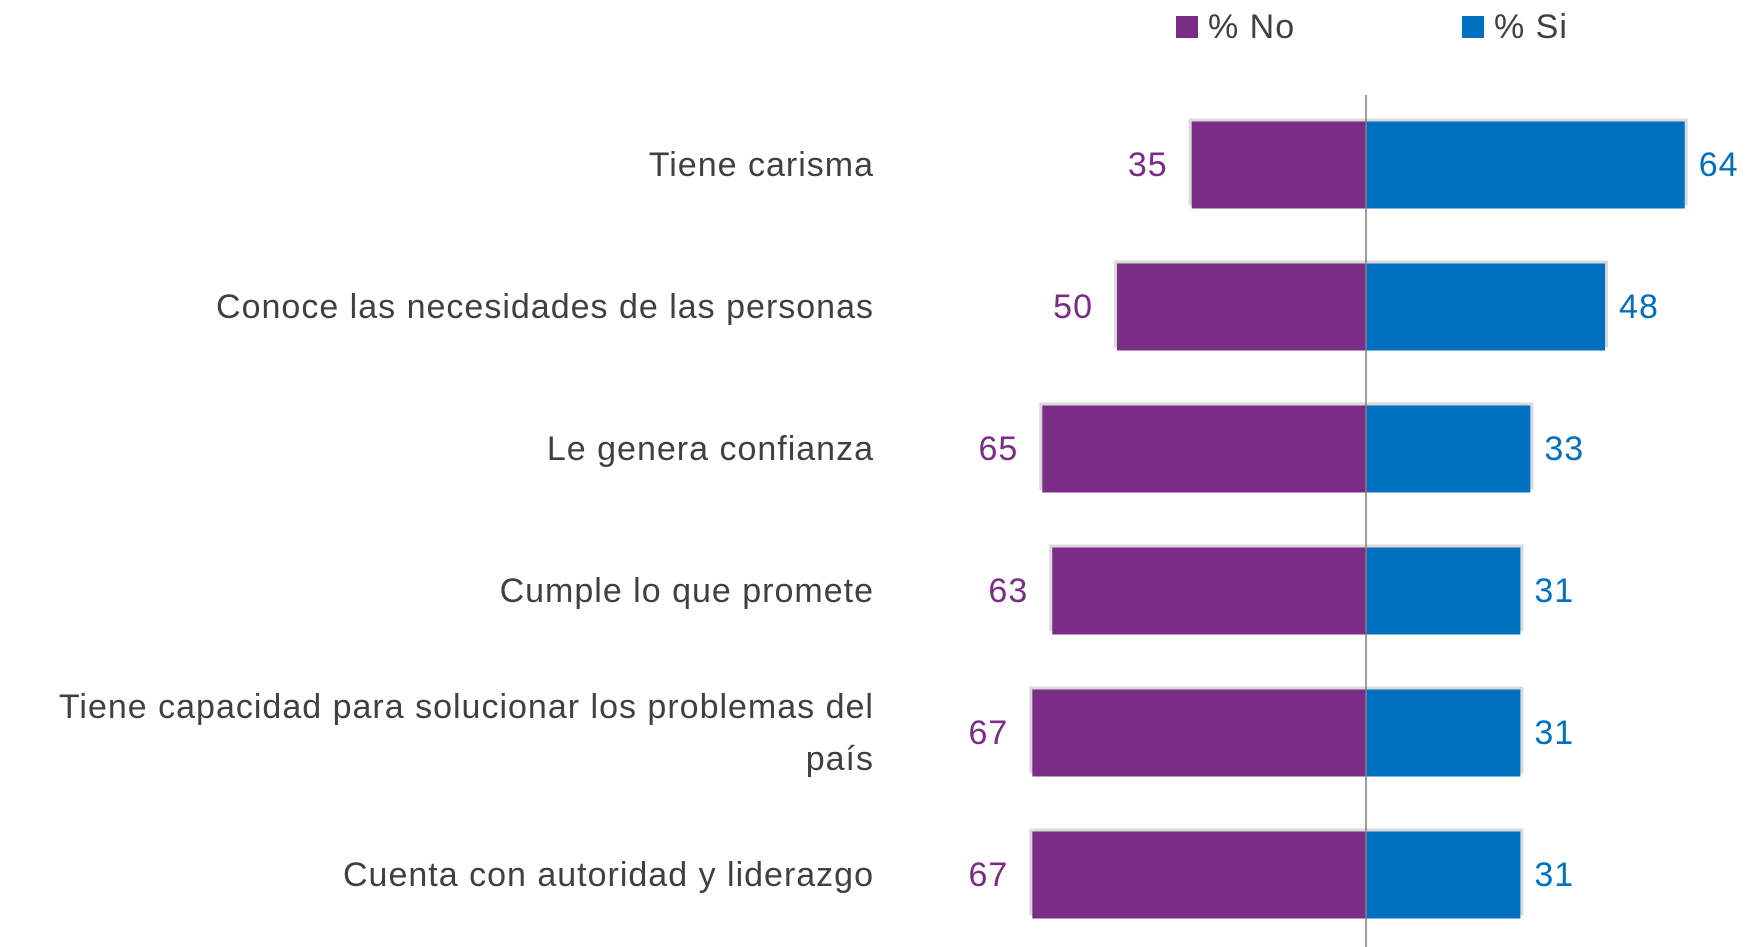  Describe the element at coordinates (1639, 307) in the screenshot. I see `value-label: 48` at that location.